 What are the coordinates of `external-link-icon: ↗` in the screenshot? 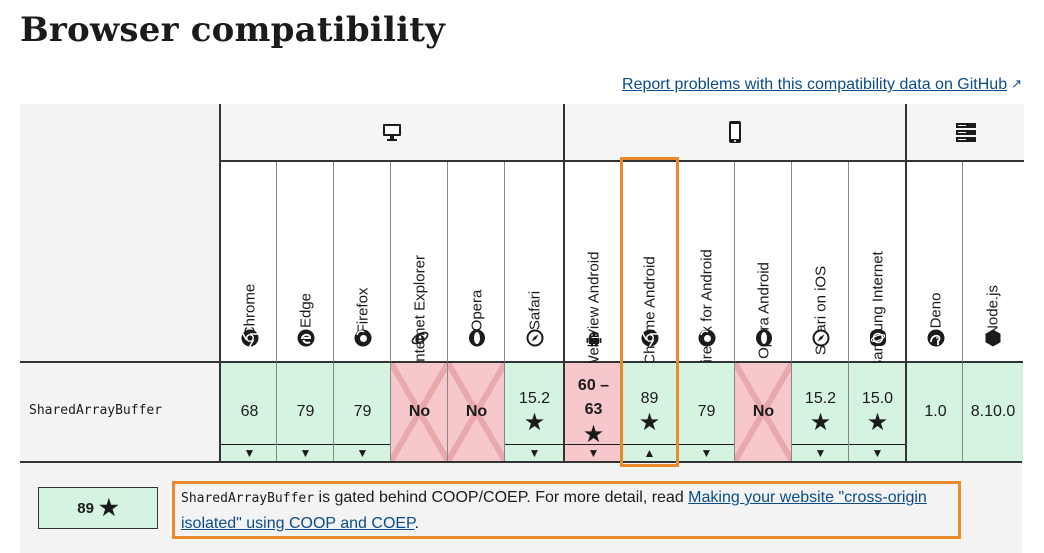 It's located at (1016, 83).